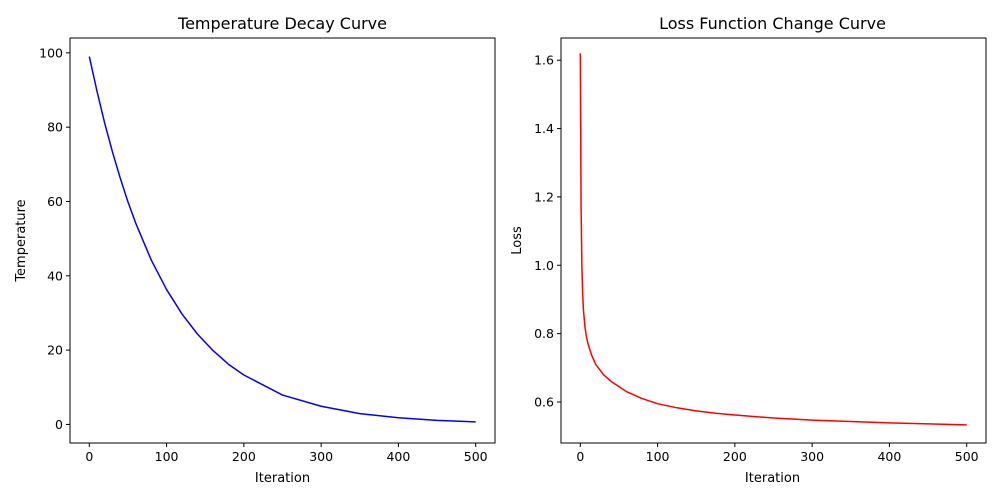  What do you see at coordinates (544, 333) in the screenshot?
I see `y-tick-label: 0.8` at bounding box center [544, 333].